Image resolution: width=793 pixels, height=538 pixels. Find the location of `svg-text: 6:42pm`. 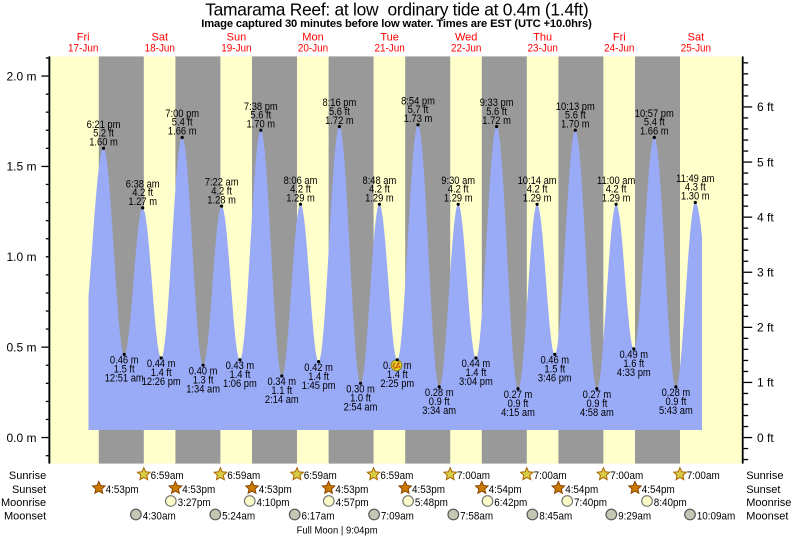

svg-text: 6:42pm is located at coordinates (510, 503).